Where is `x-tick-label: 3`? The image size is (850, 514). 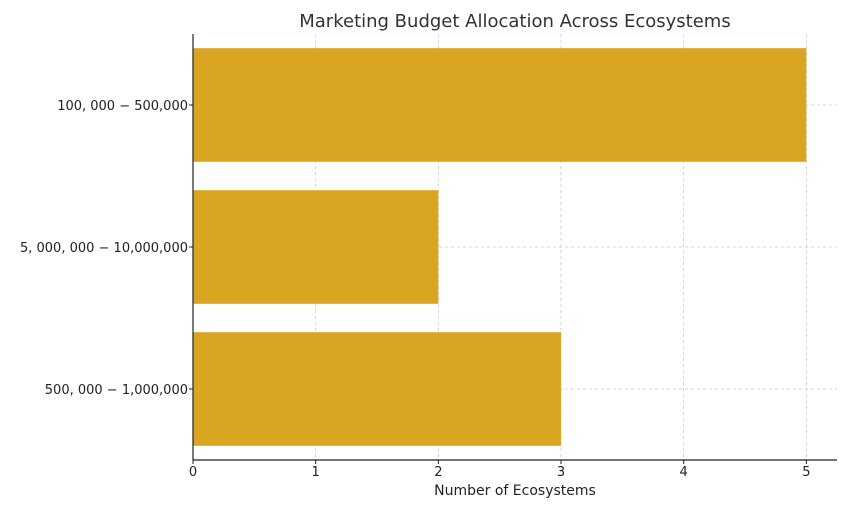 x-tick-label: 3 is located at coordinates (561, 472).